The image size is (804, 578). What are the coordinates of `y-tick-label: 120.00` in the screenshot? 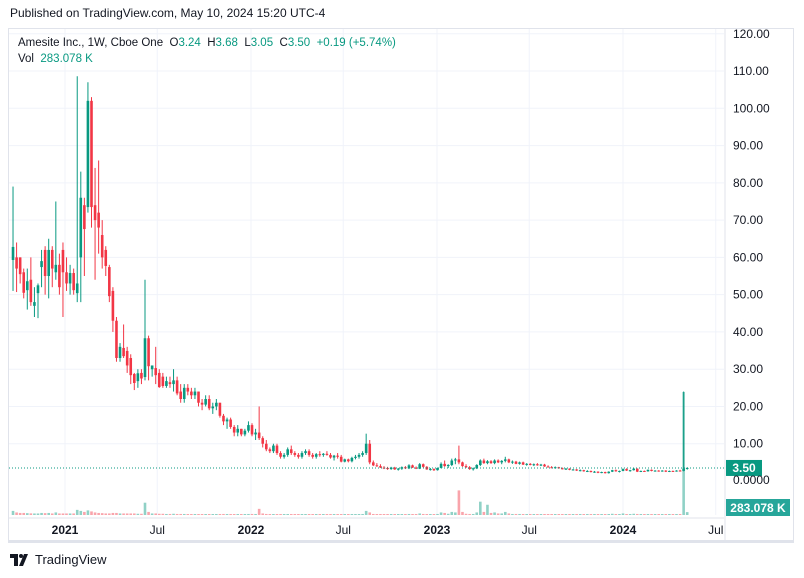 It's located at (751, 34).